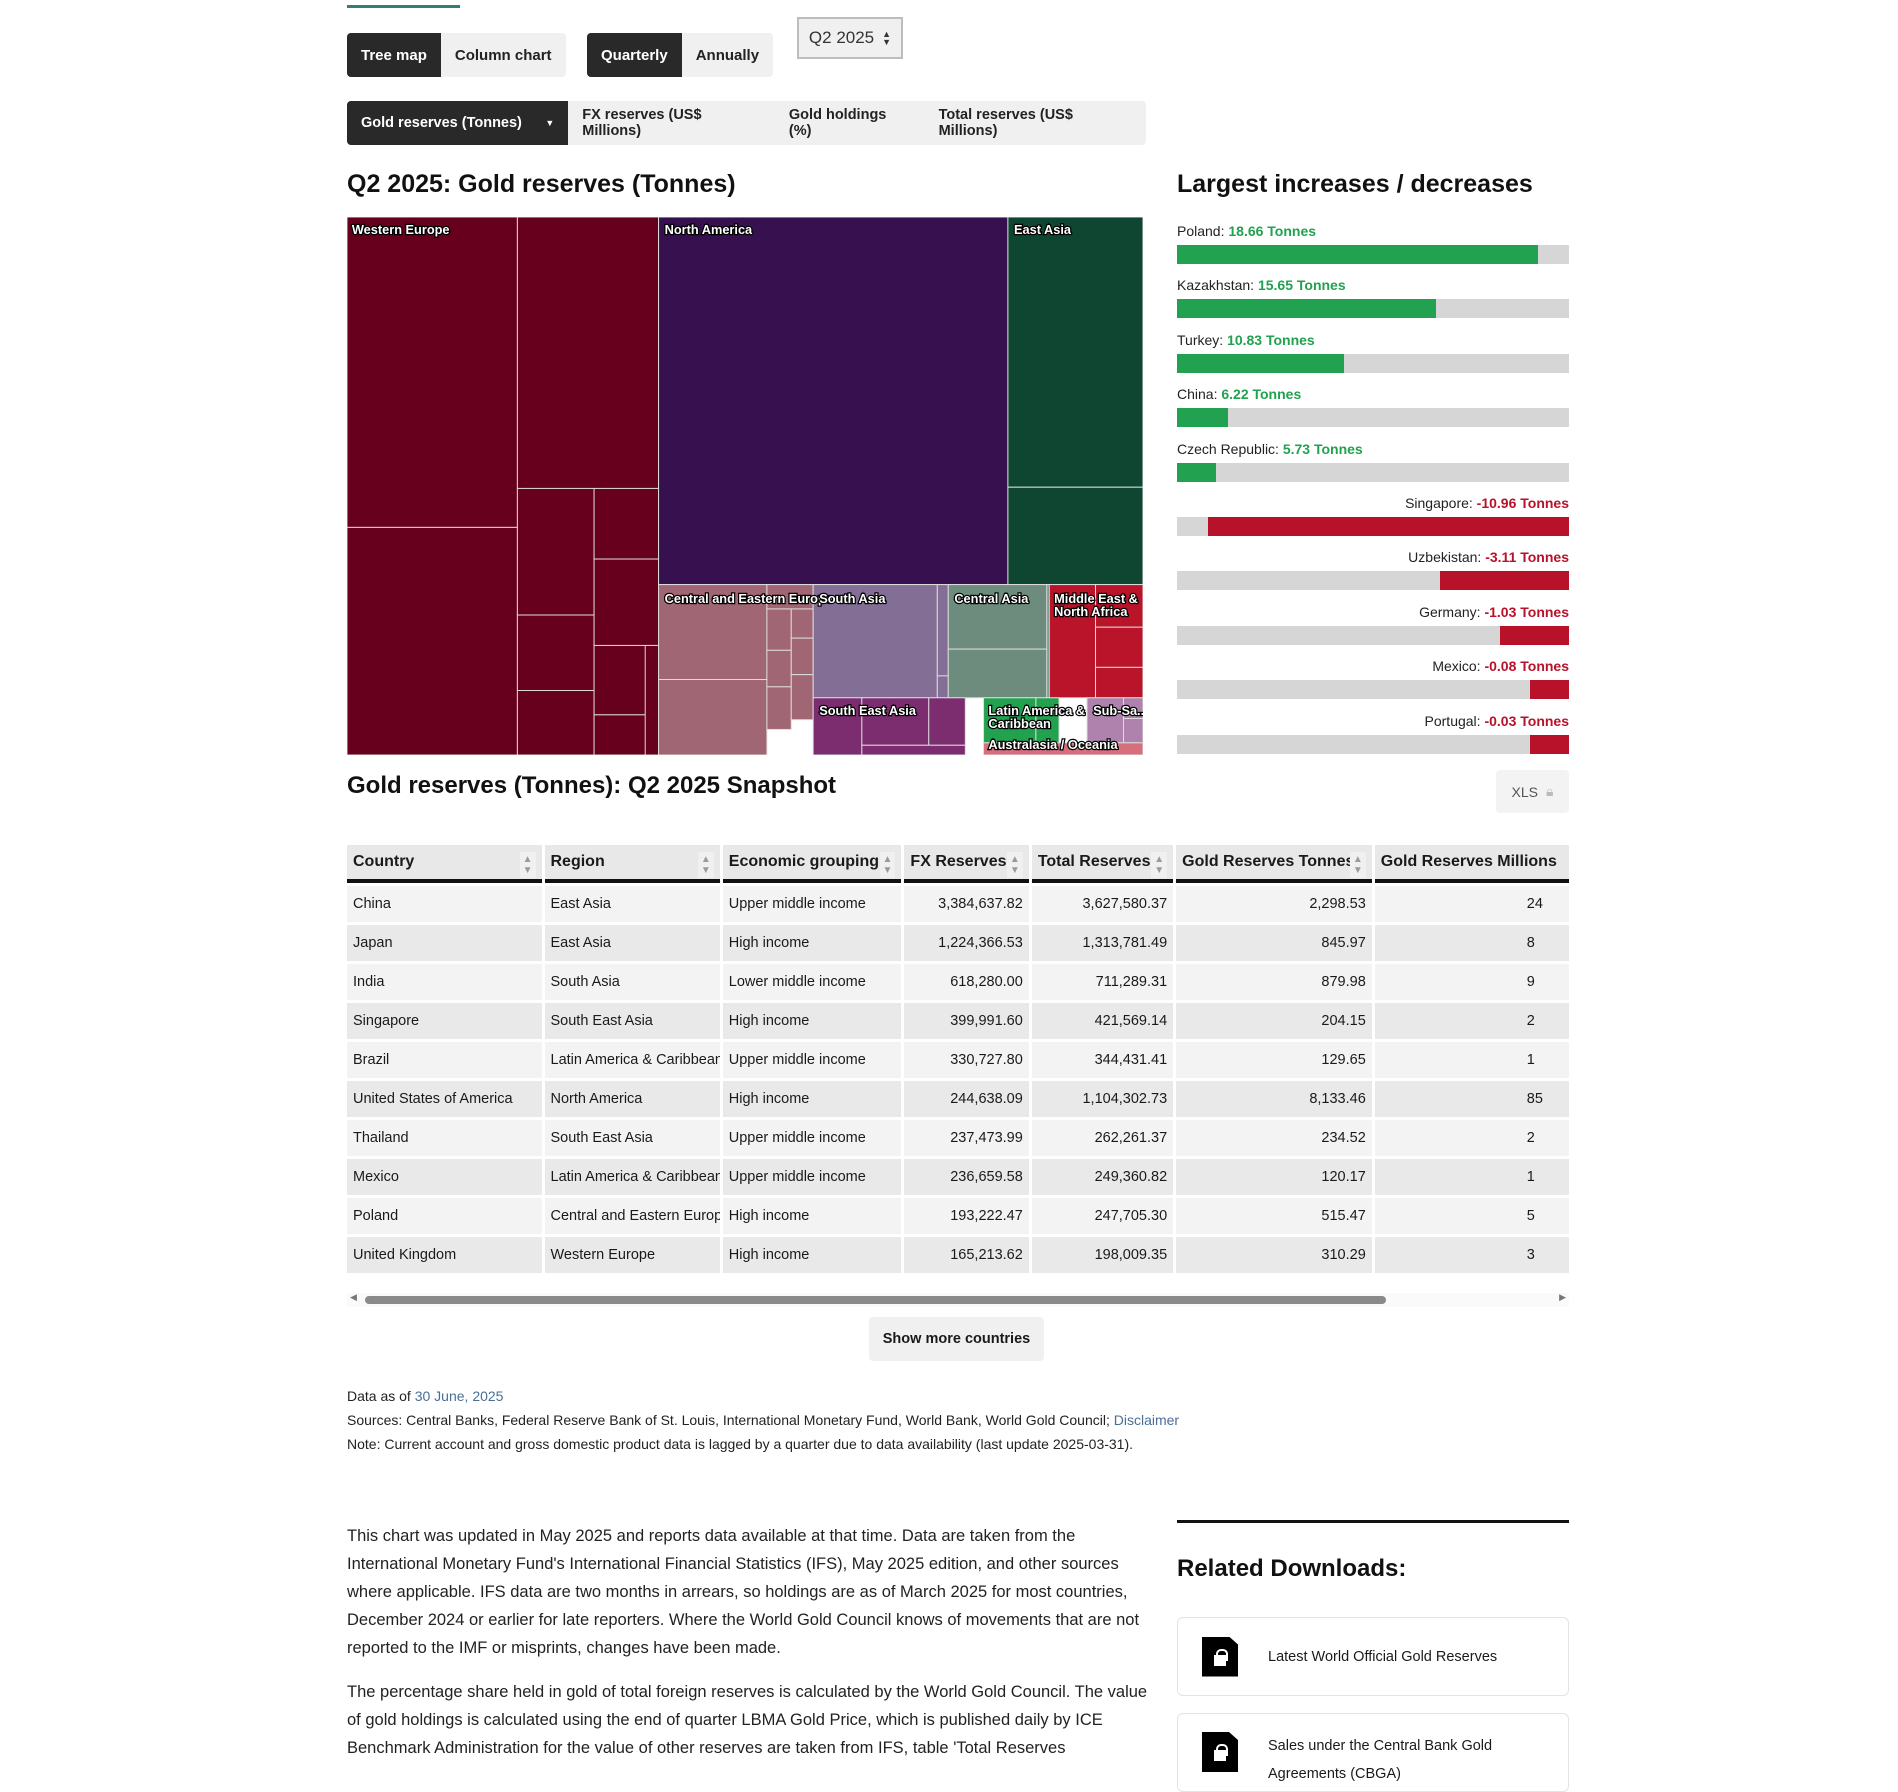  Describe the element at coordinates (458, 123) in the screenshot. I see `tab-gold-reserves: Gold reserves (Tonnes) ▼` at that location.